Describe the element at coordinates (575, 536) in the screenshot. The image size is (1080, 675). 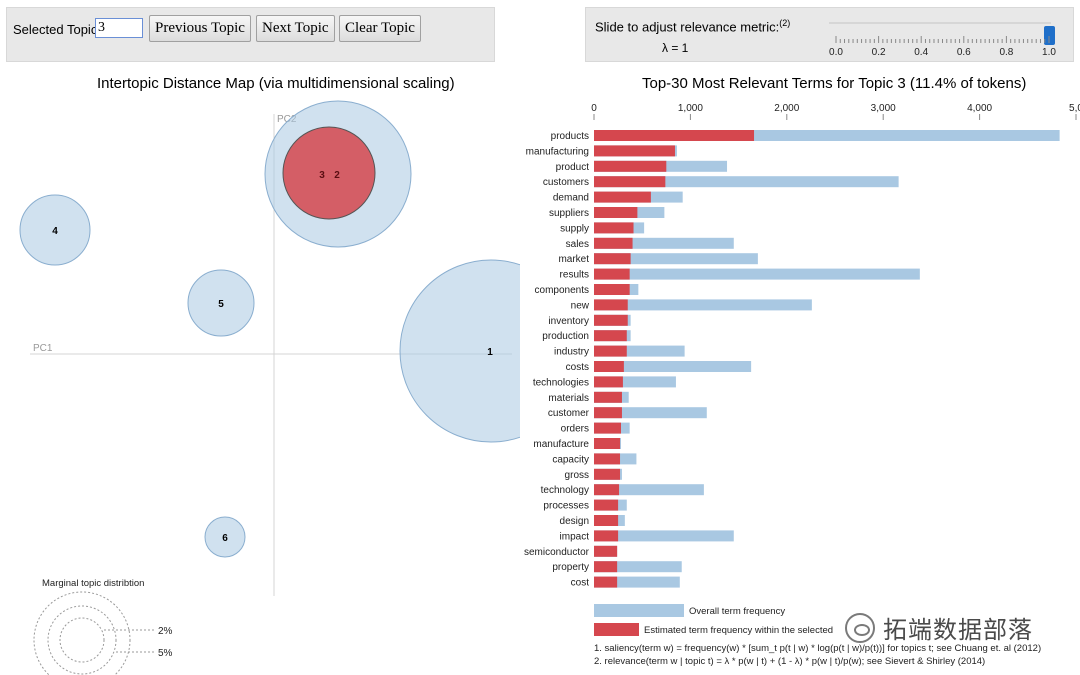
I see `term-label: impact` at that location.